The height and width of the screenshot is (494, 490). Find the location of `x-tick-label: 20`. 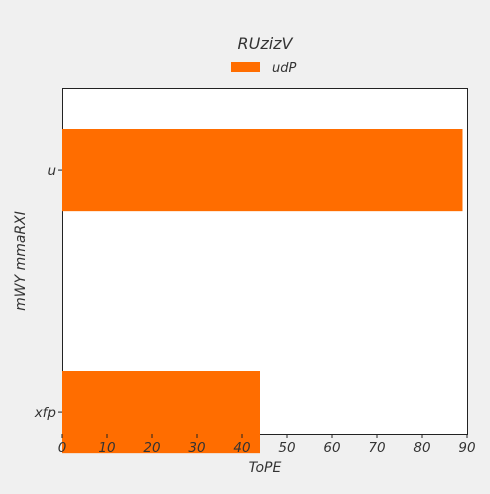

x-tick-label: 20 is located at coordinates (151, 448).